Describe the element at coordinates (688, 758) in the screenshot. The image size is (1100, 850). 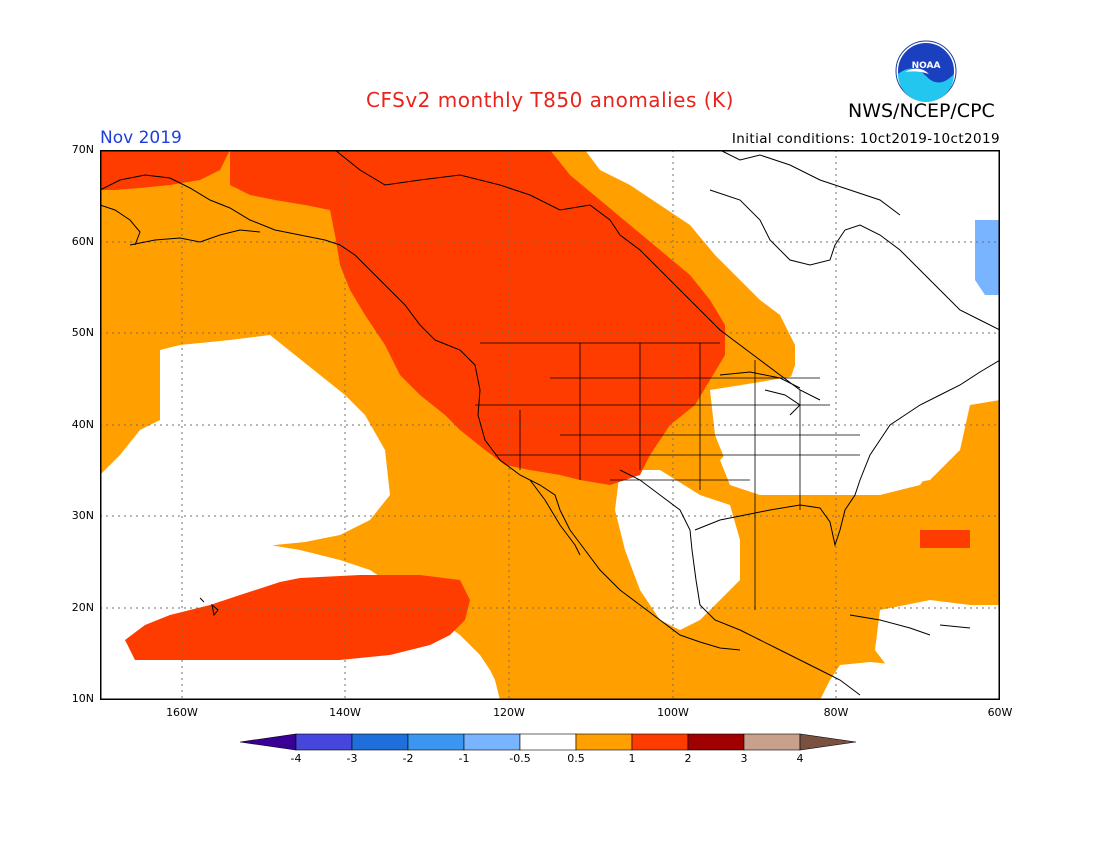
I see `colorbar-label: 2` at that location.